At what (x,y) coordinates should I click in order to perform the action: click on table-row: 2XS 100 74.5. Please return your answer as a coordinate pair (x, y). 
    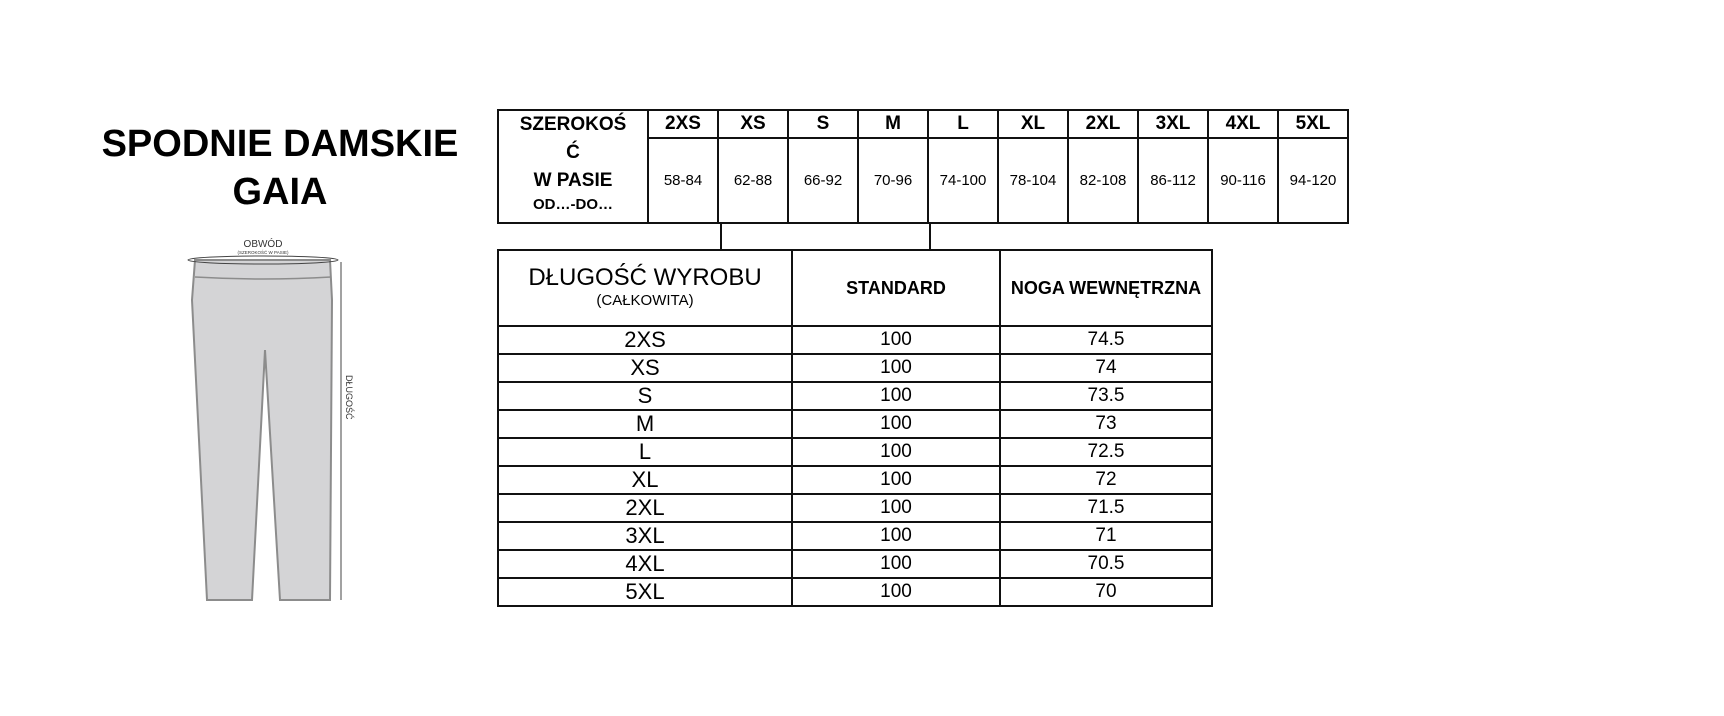
    Looking at the image, I should click on (855, 340).